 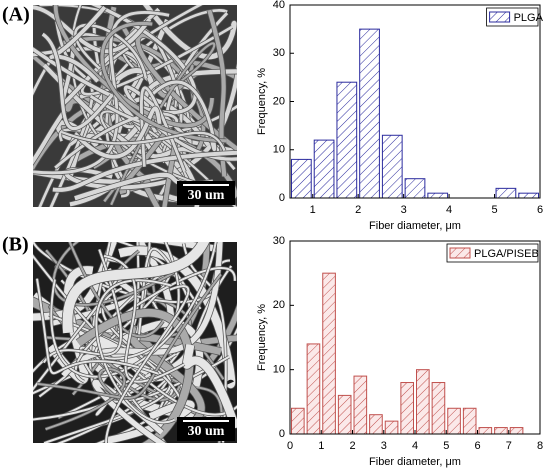 I want to click on y-tick-label: 40, so click(x=279, y=5).